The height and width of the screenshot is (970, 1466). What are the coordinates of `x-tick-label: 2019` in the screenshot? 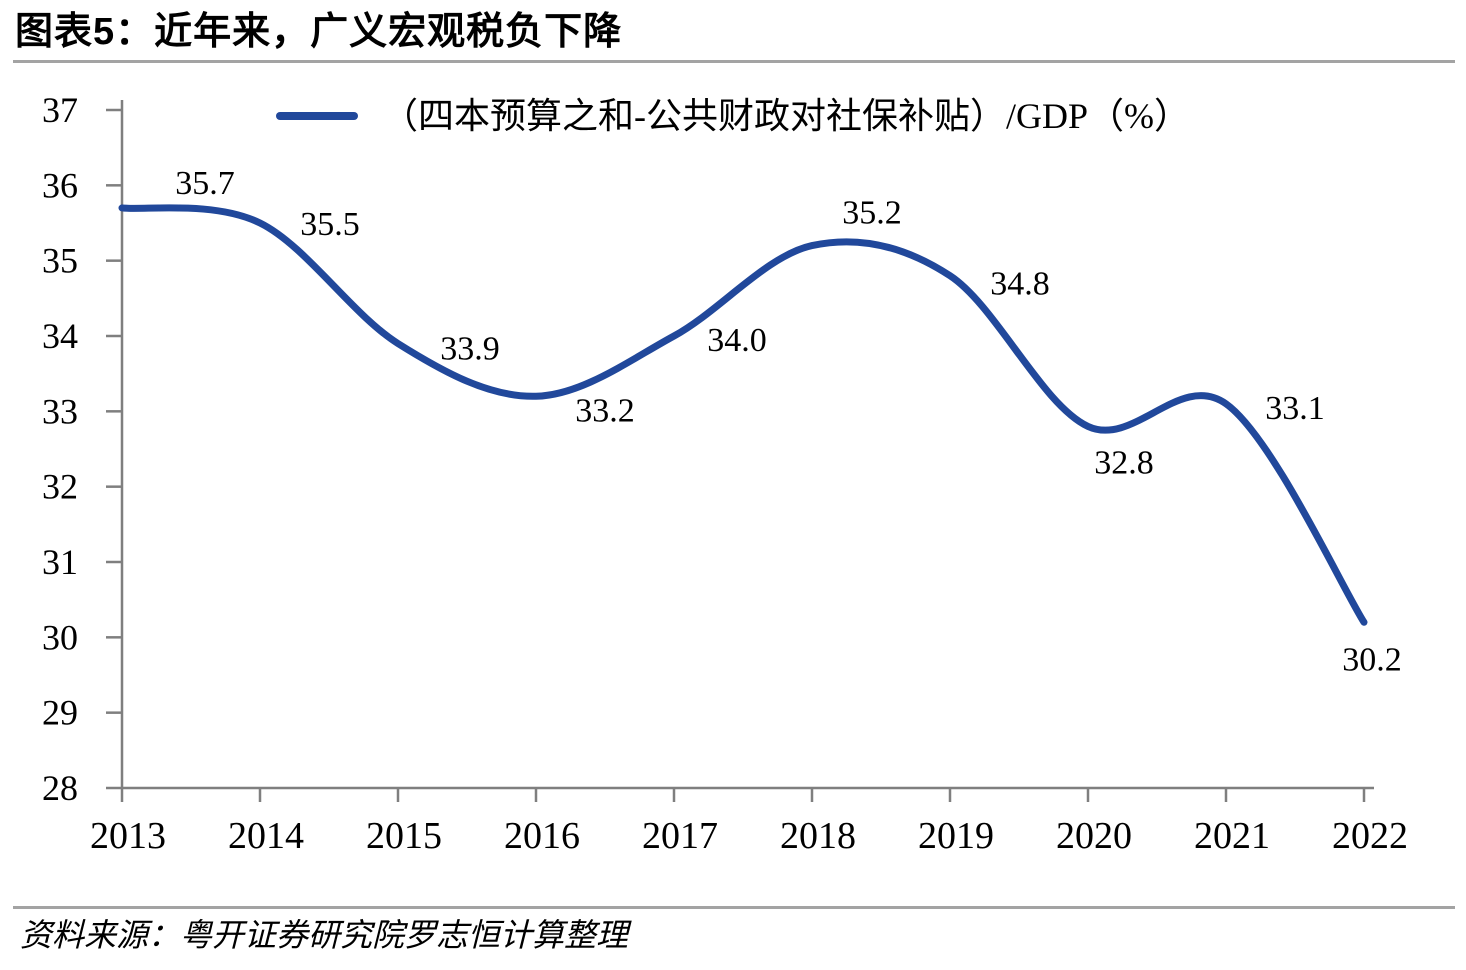 It's located at (956, 836).